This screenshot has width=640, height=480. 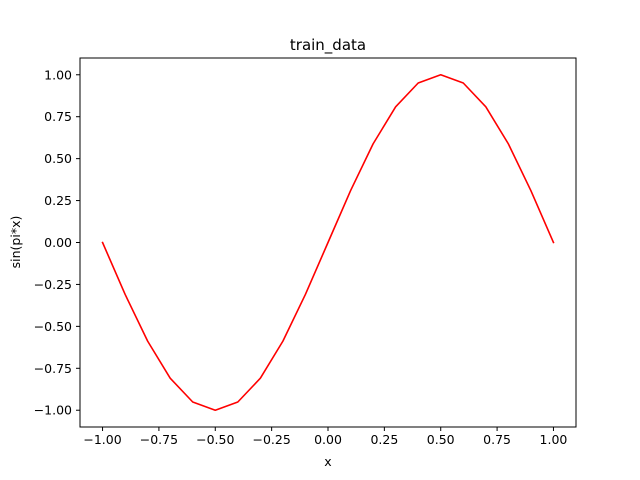 What do you see at coordinates (328, 439) in the screenshot?
I see `x-tick-label: 0.00` at bounding box center [328, 439].